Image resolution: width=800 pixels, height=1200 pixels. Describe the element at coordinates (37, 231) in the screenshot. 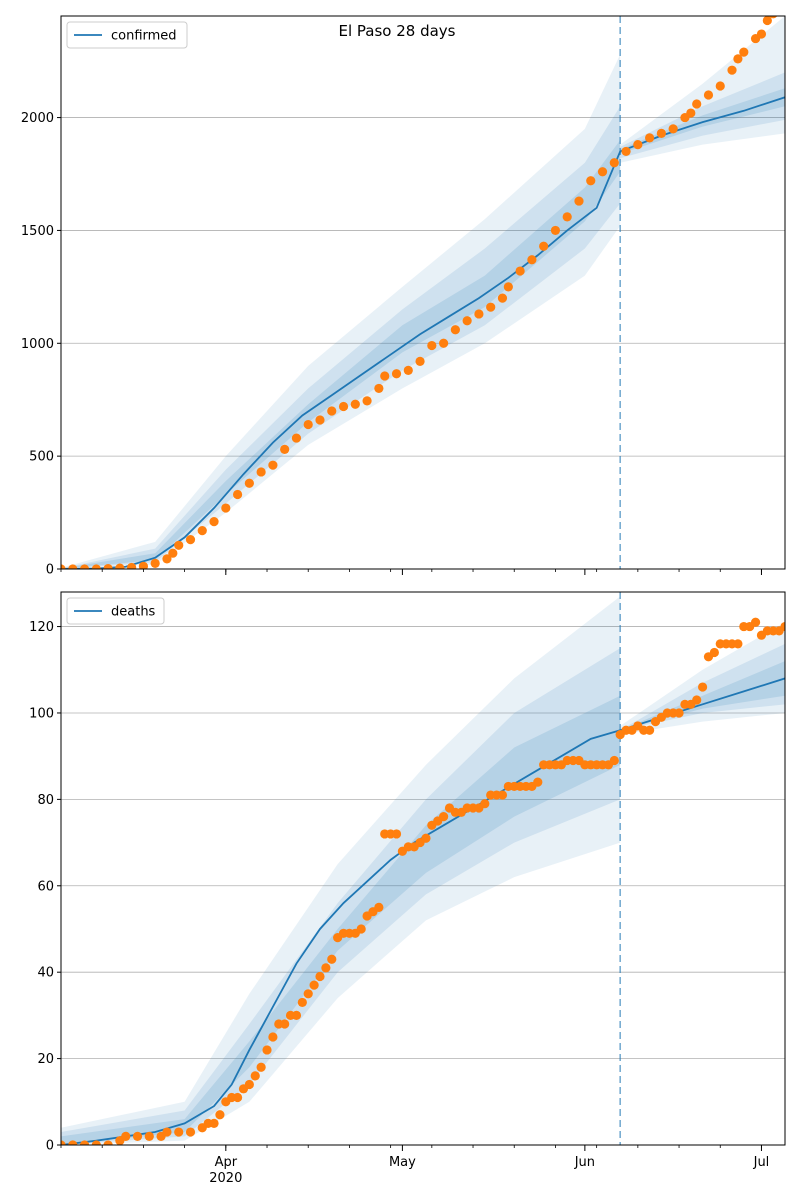

I see `y-tick-label: 1500` at that location.